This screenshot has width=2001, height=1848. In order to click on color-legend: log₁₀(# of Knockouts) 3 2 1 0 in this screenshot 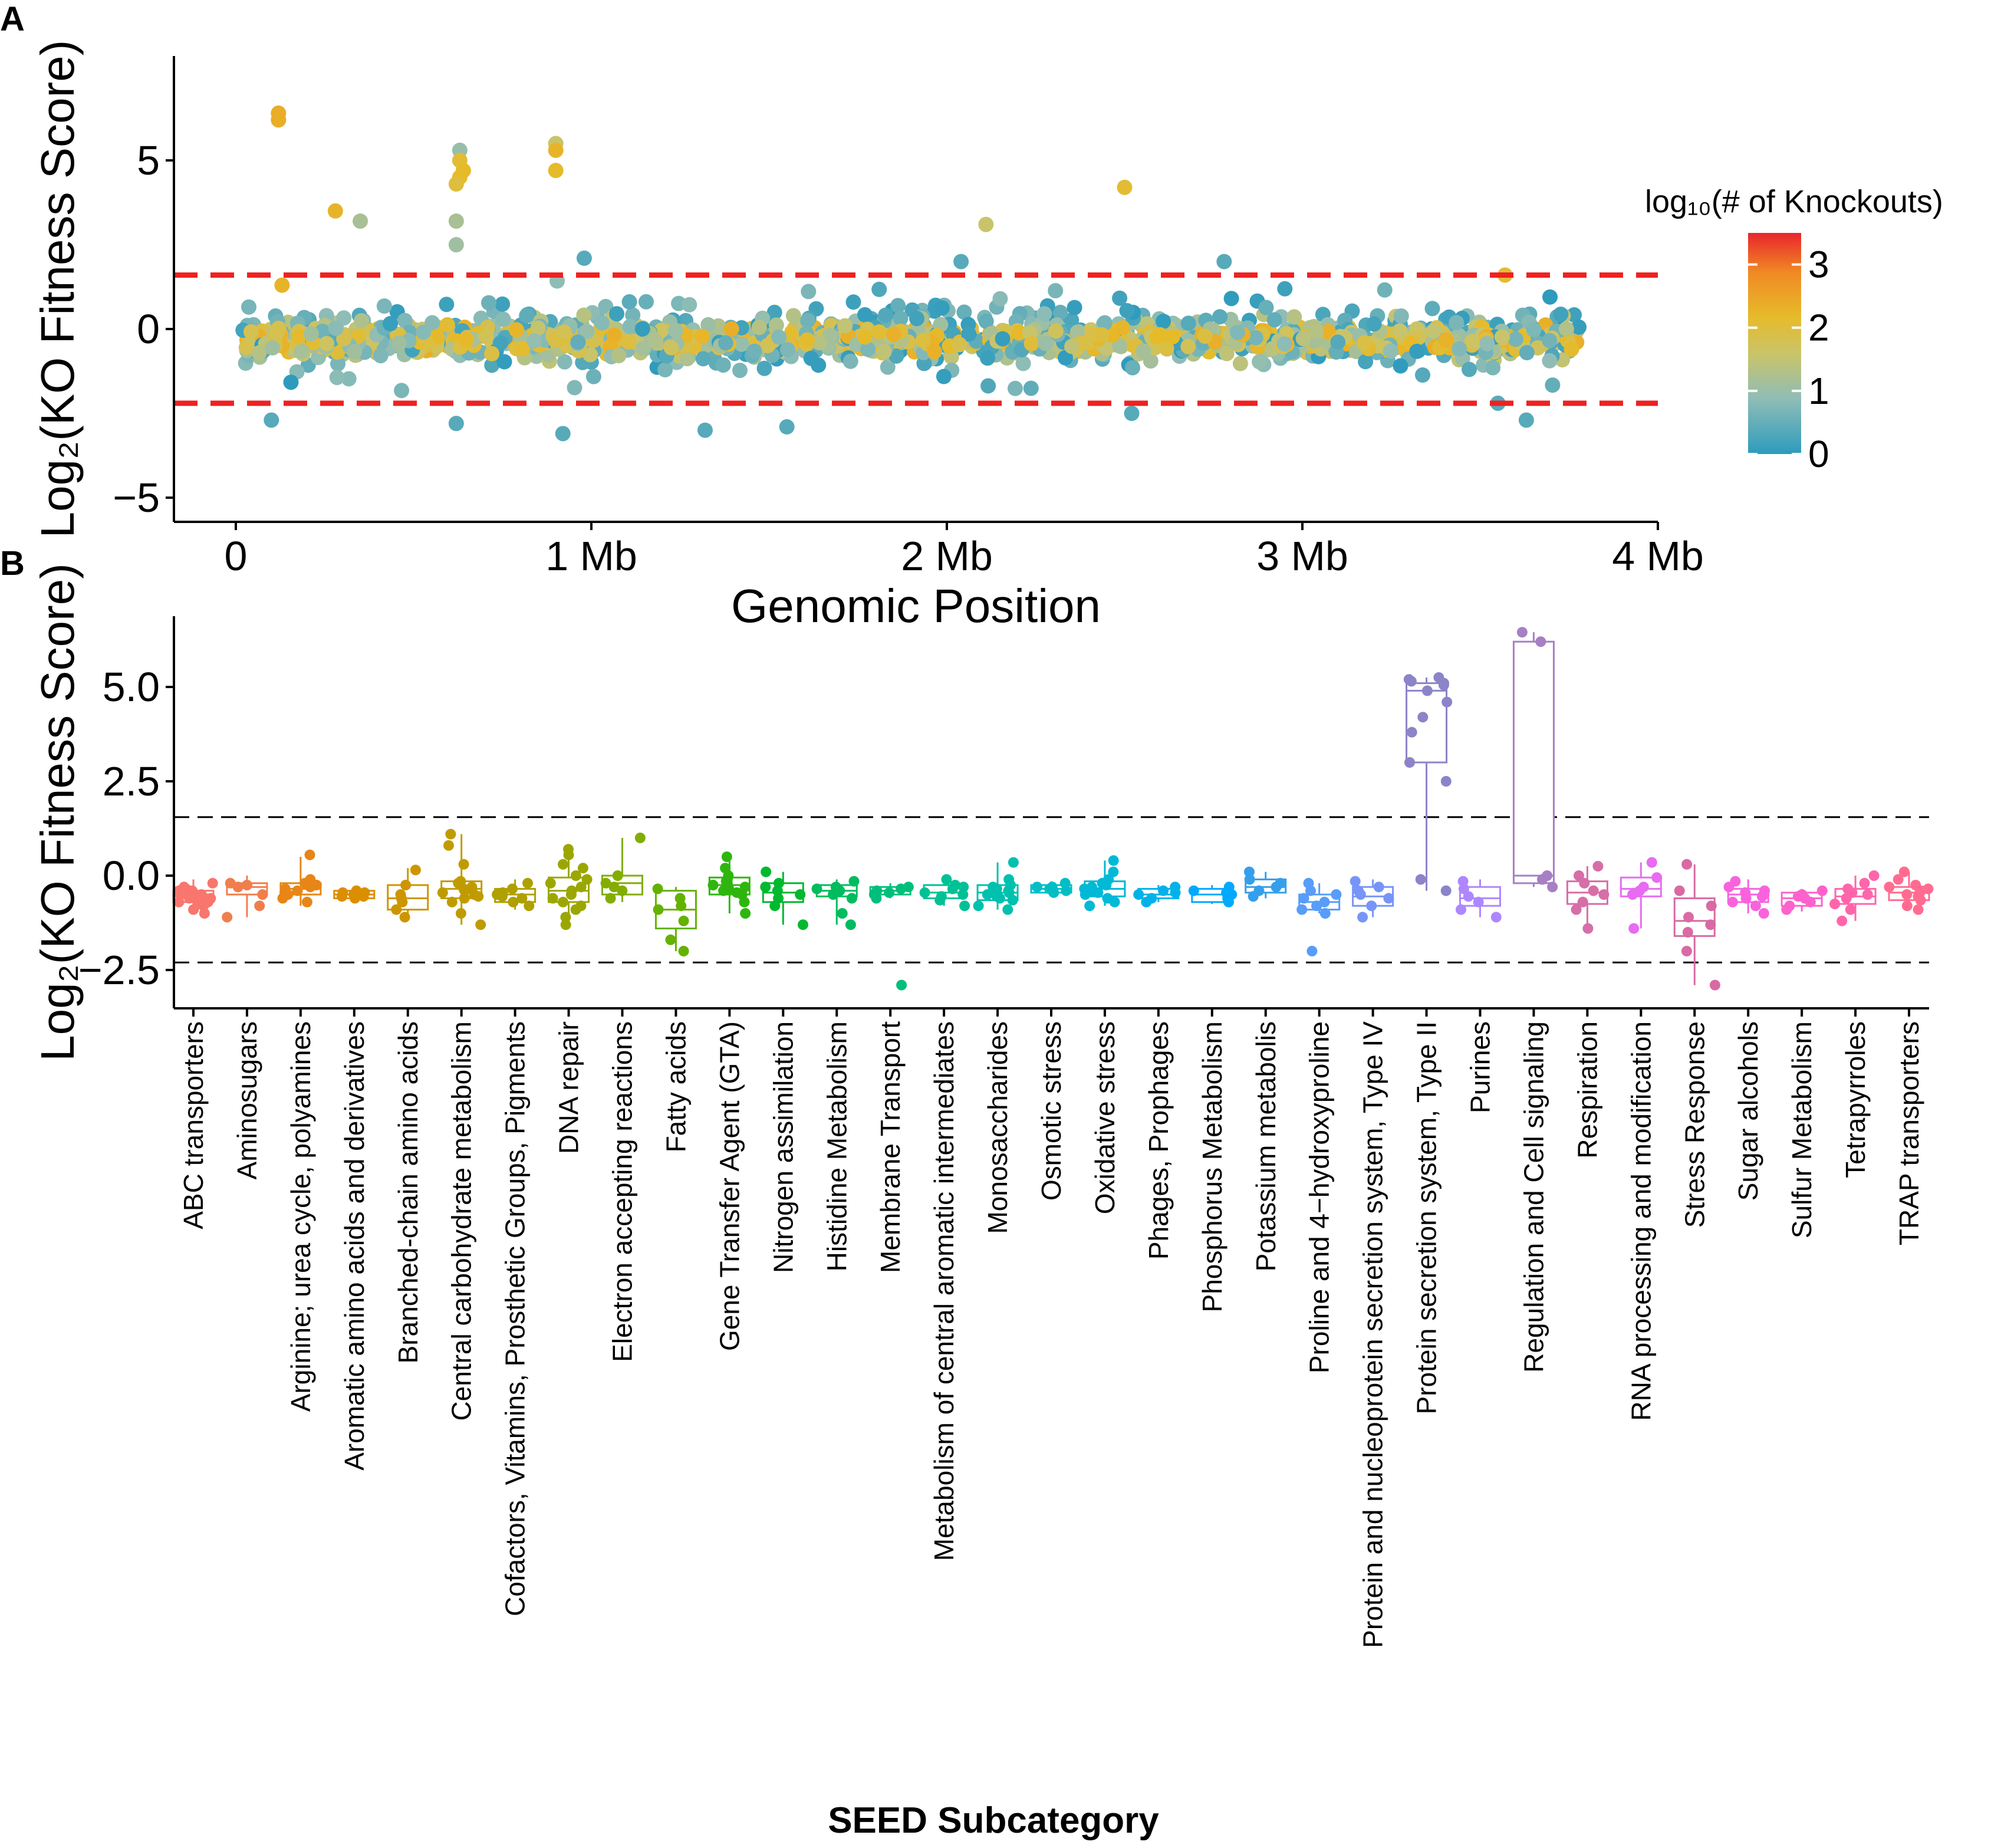, I will do `click(1794, 329)`.